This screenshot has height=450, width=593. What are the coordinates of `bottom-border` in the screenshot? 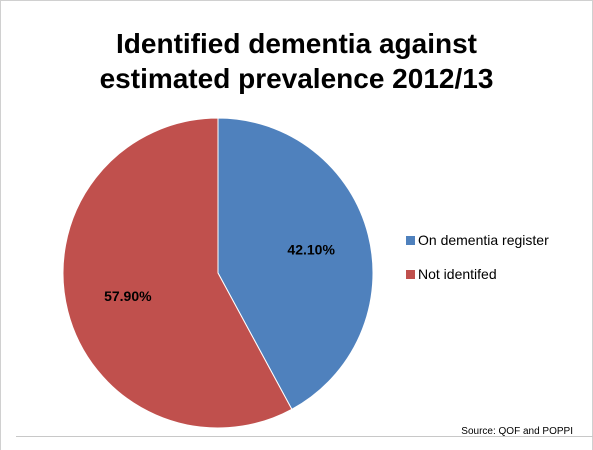 It's located at (304, 436).